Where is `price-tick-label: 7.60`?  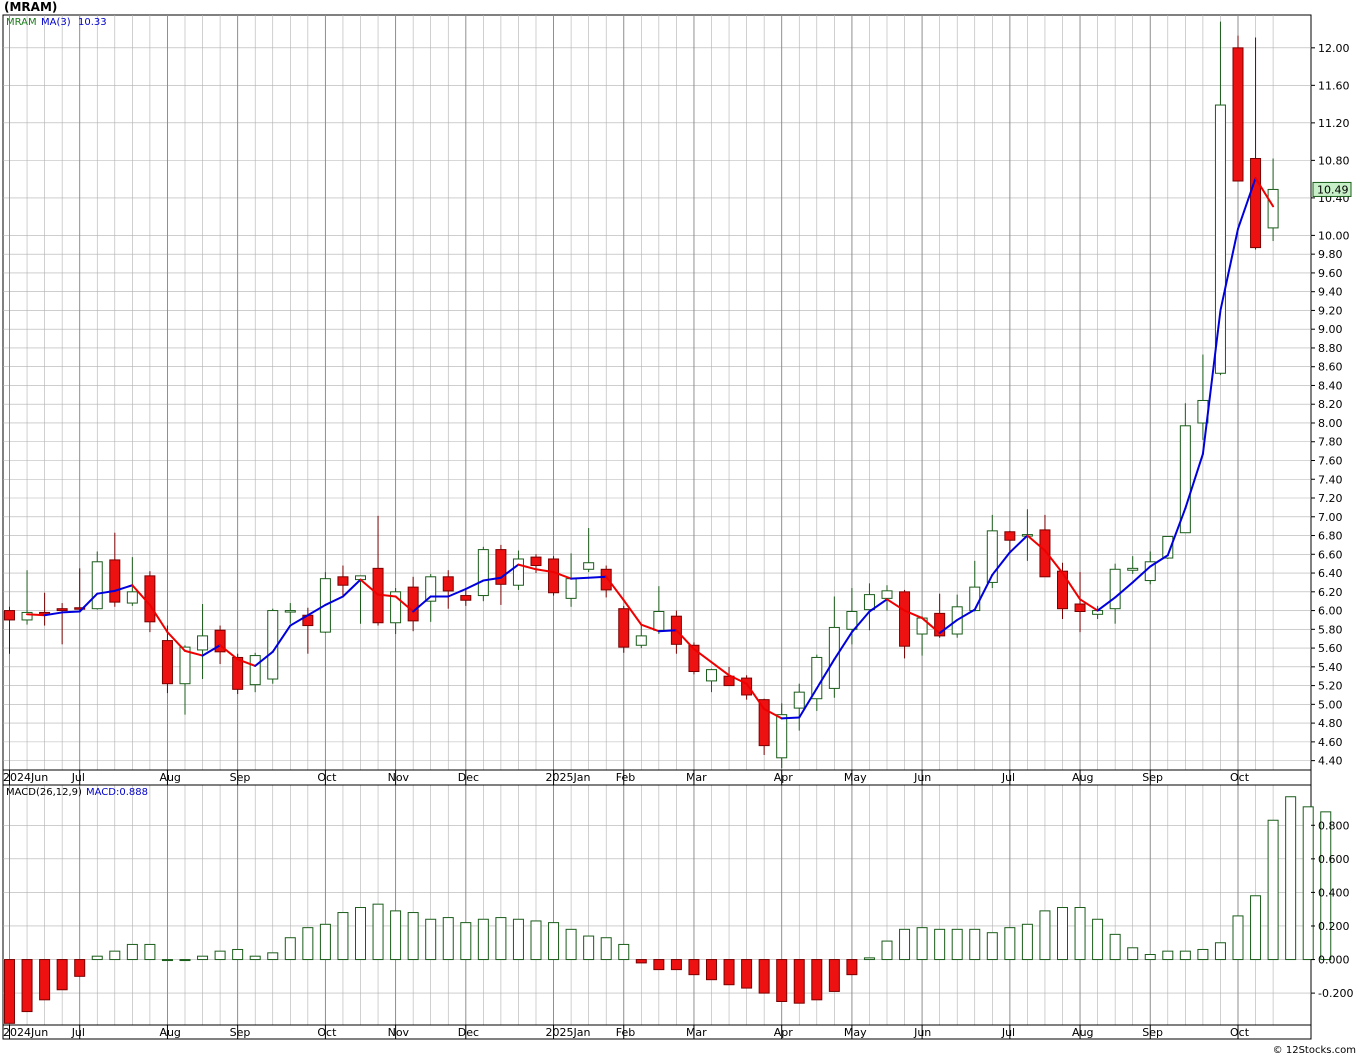 price-tick-label: 7.60 is located at coordinates (1330, 460).